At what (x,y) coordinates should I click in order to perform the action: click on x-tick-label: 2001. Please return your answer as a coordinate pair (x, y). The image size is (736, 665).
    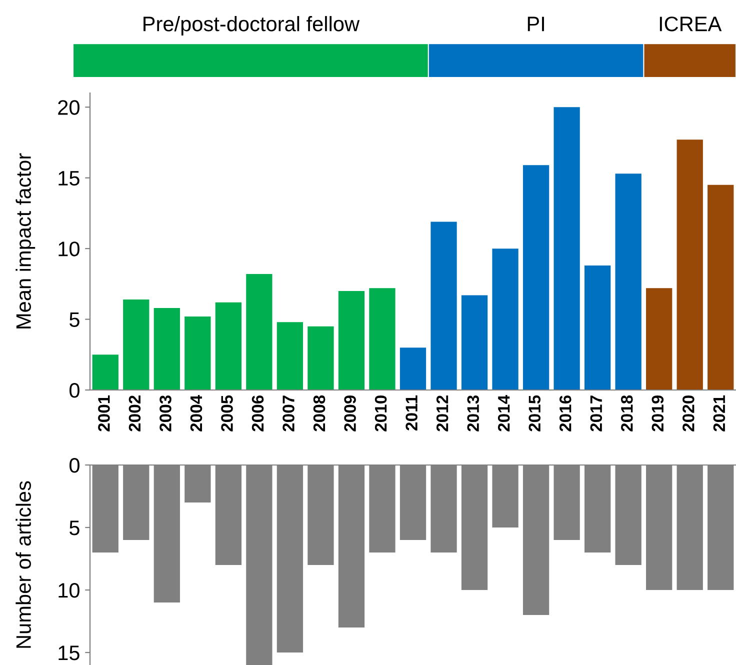
    Looking at the image, I should click on (104, 413).